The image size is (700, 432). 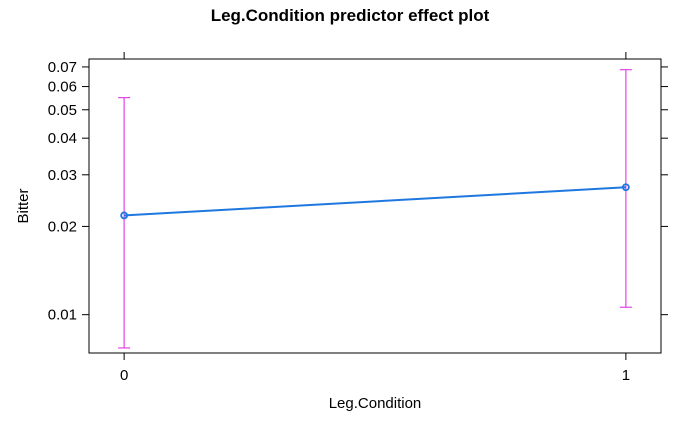 I want to click on y-tick-label: 0.05, so click(x=62, y=110).